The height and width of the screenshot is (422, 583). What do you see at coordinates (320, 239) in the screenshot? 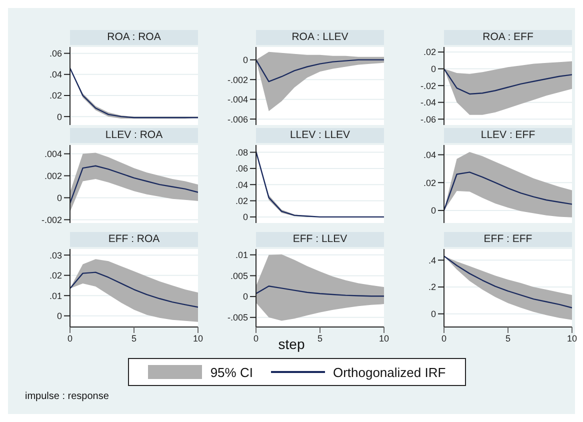
I see `chart-title: EFF : LLEV` at bounding box center [320, 239].